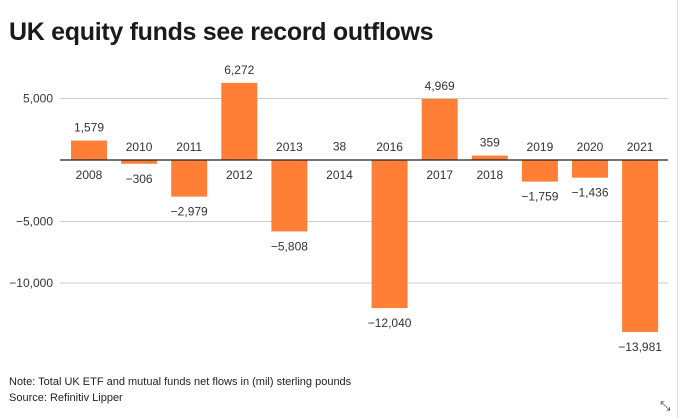  I want to click on value-label: 359, so click(490, 143).